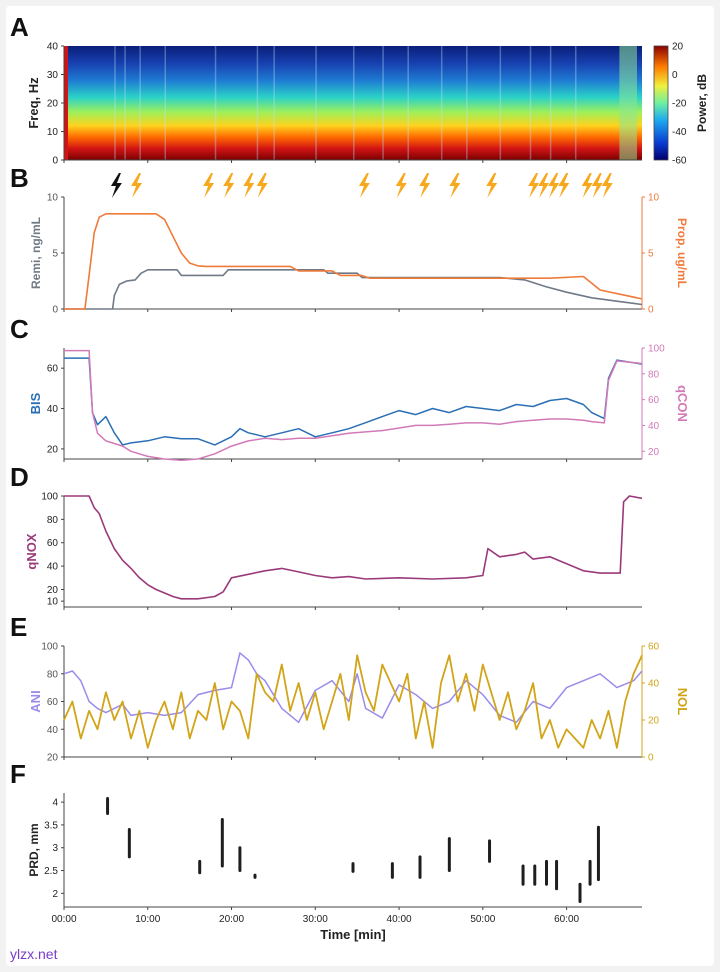  What do you see at coordinates (34, 954) in the screenshot?
I see `watermark: ylzx.net` at bounding box center [34, 954].